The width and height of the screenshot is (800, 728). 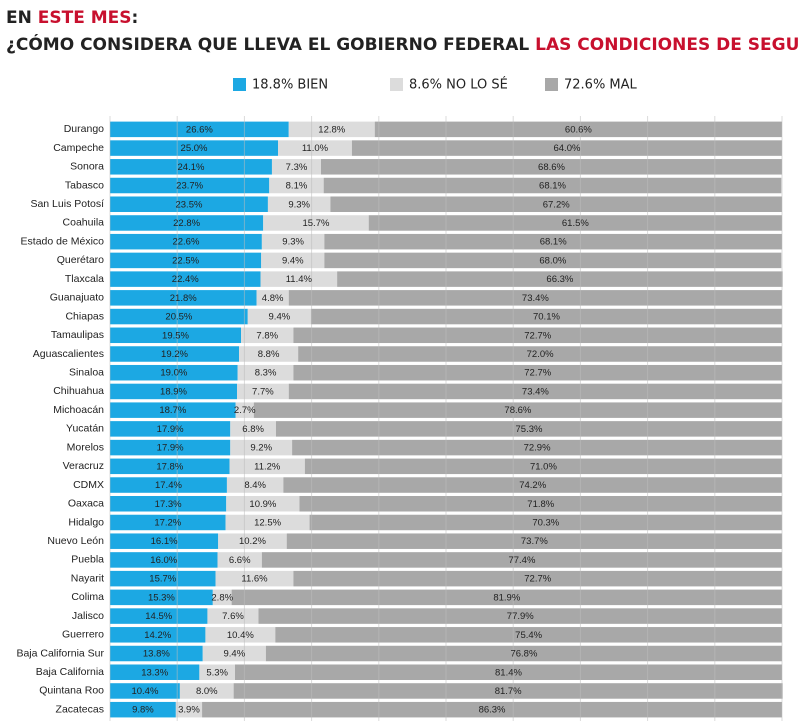 What do you see at coordinates (84, 129) in the screenshot?
I see `y-tick-label: Durango` at bounding box center [84, 129].